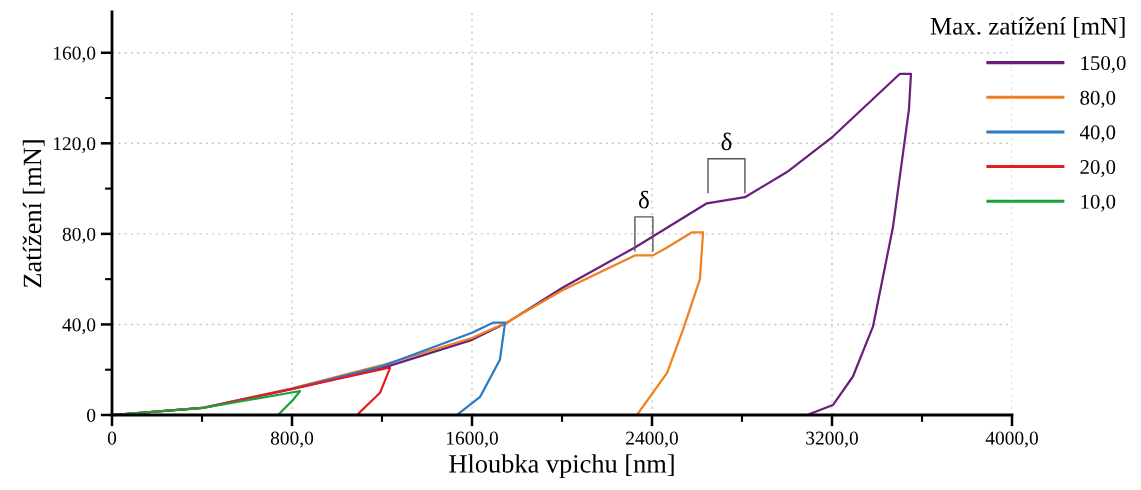 The height and width of the screenshot is (490, 1141). Describe the element at coordinates (112, 438) in the screenshot. I see `x-tick-label: 0` at that location.